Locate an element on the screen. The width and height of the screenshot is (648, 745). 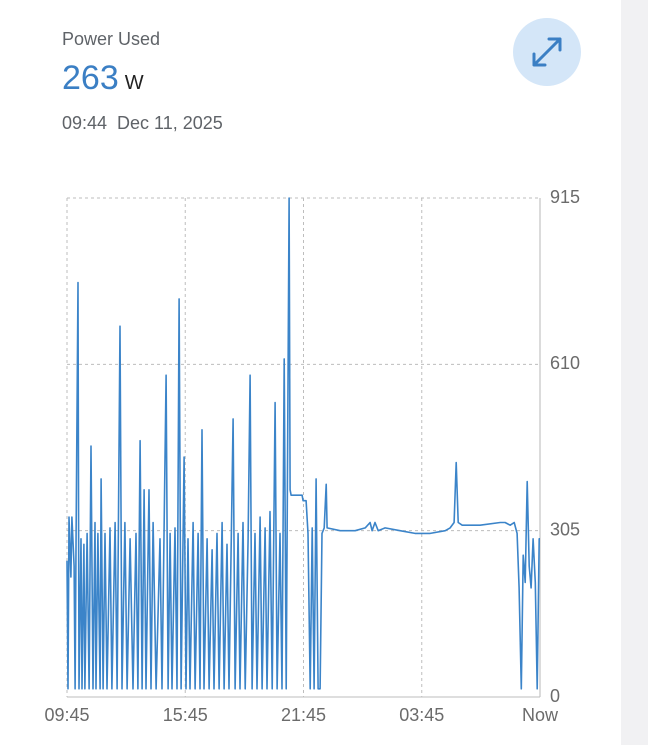
y-tick-label: 915 is located at coordinates (565, 197).